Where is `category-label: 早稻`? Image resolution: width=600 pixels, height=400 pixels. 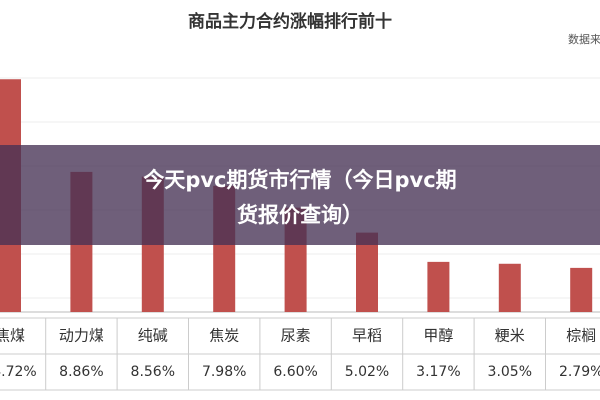
category-label: 早稻 is located at coordinates (367, 336).